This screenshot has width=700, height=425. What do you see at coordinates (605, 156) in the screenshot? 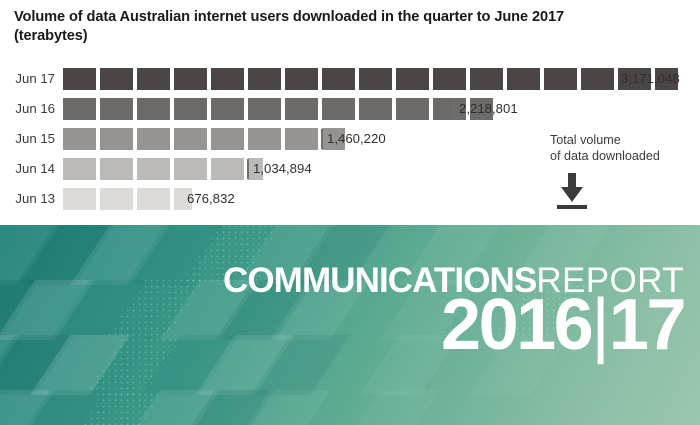
I see `annotation-line-2: of data downloaded` at bounding box center [605, 156].